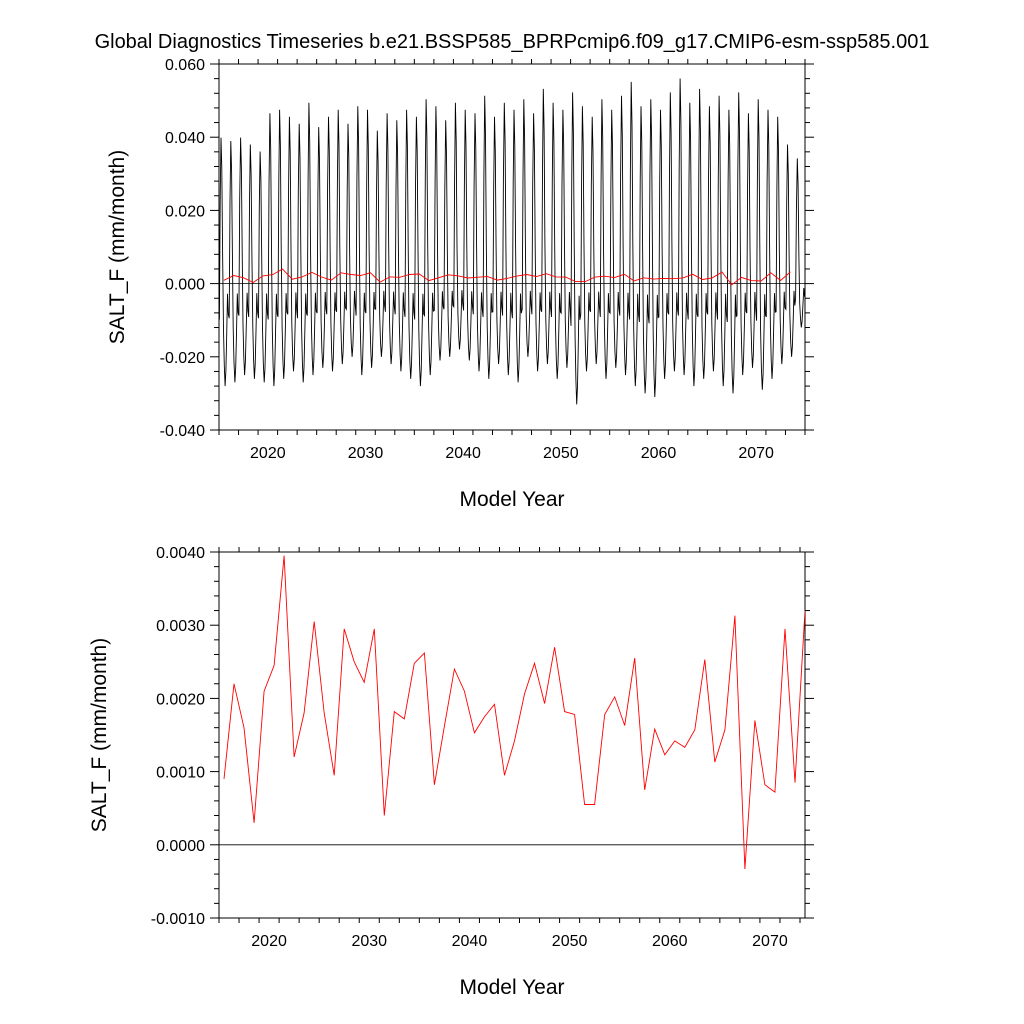 The height and width of the screenshot is (1024, 1024). Describe the element at coordinates (180, 846) in the screenshot. I see `y-tick-label: 0.0000` at that location.